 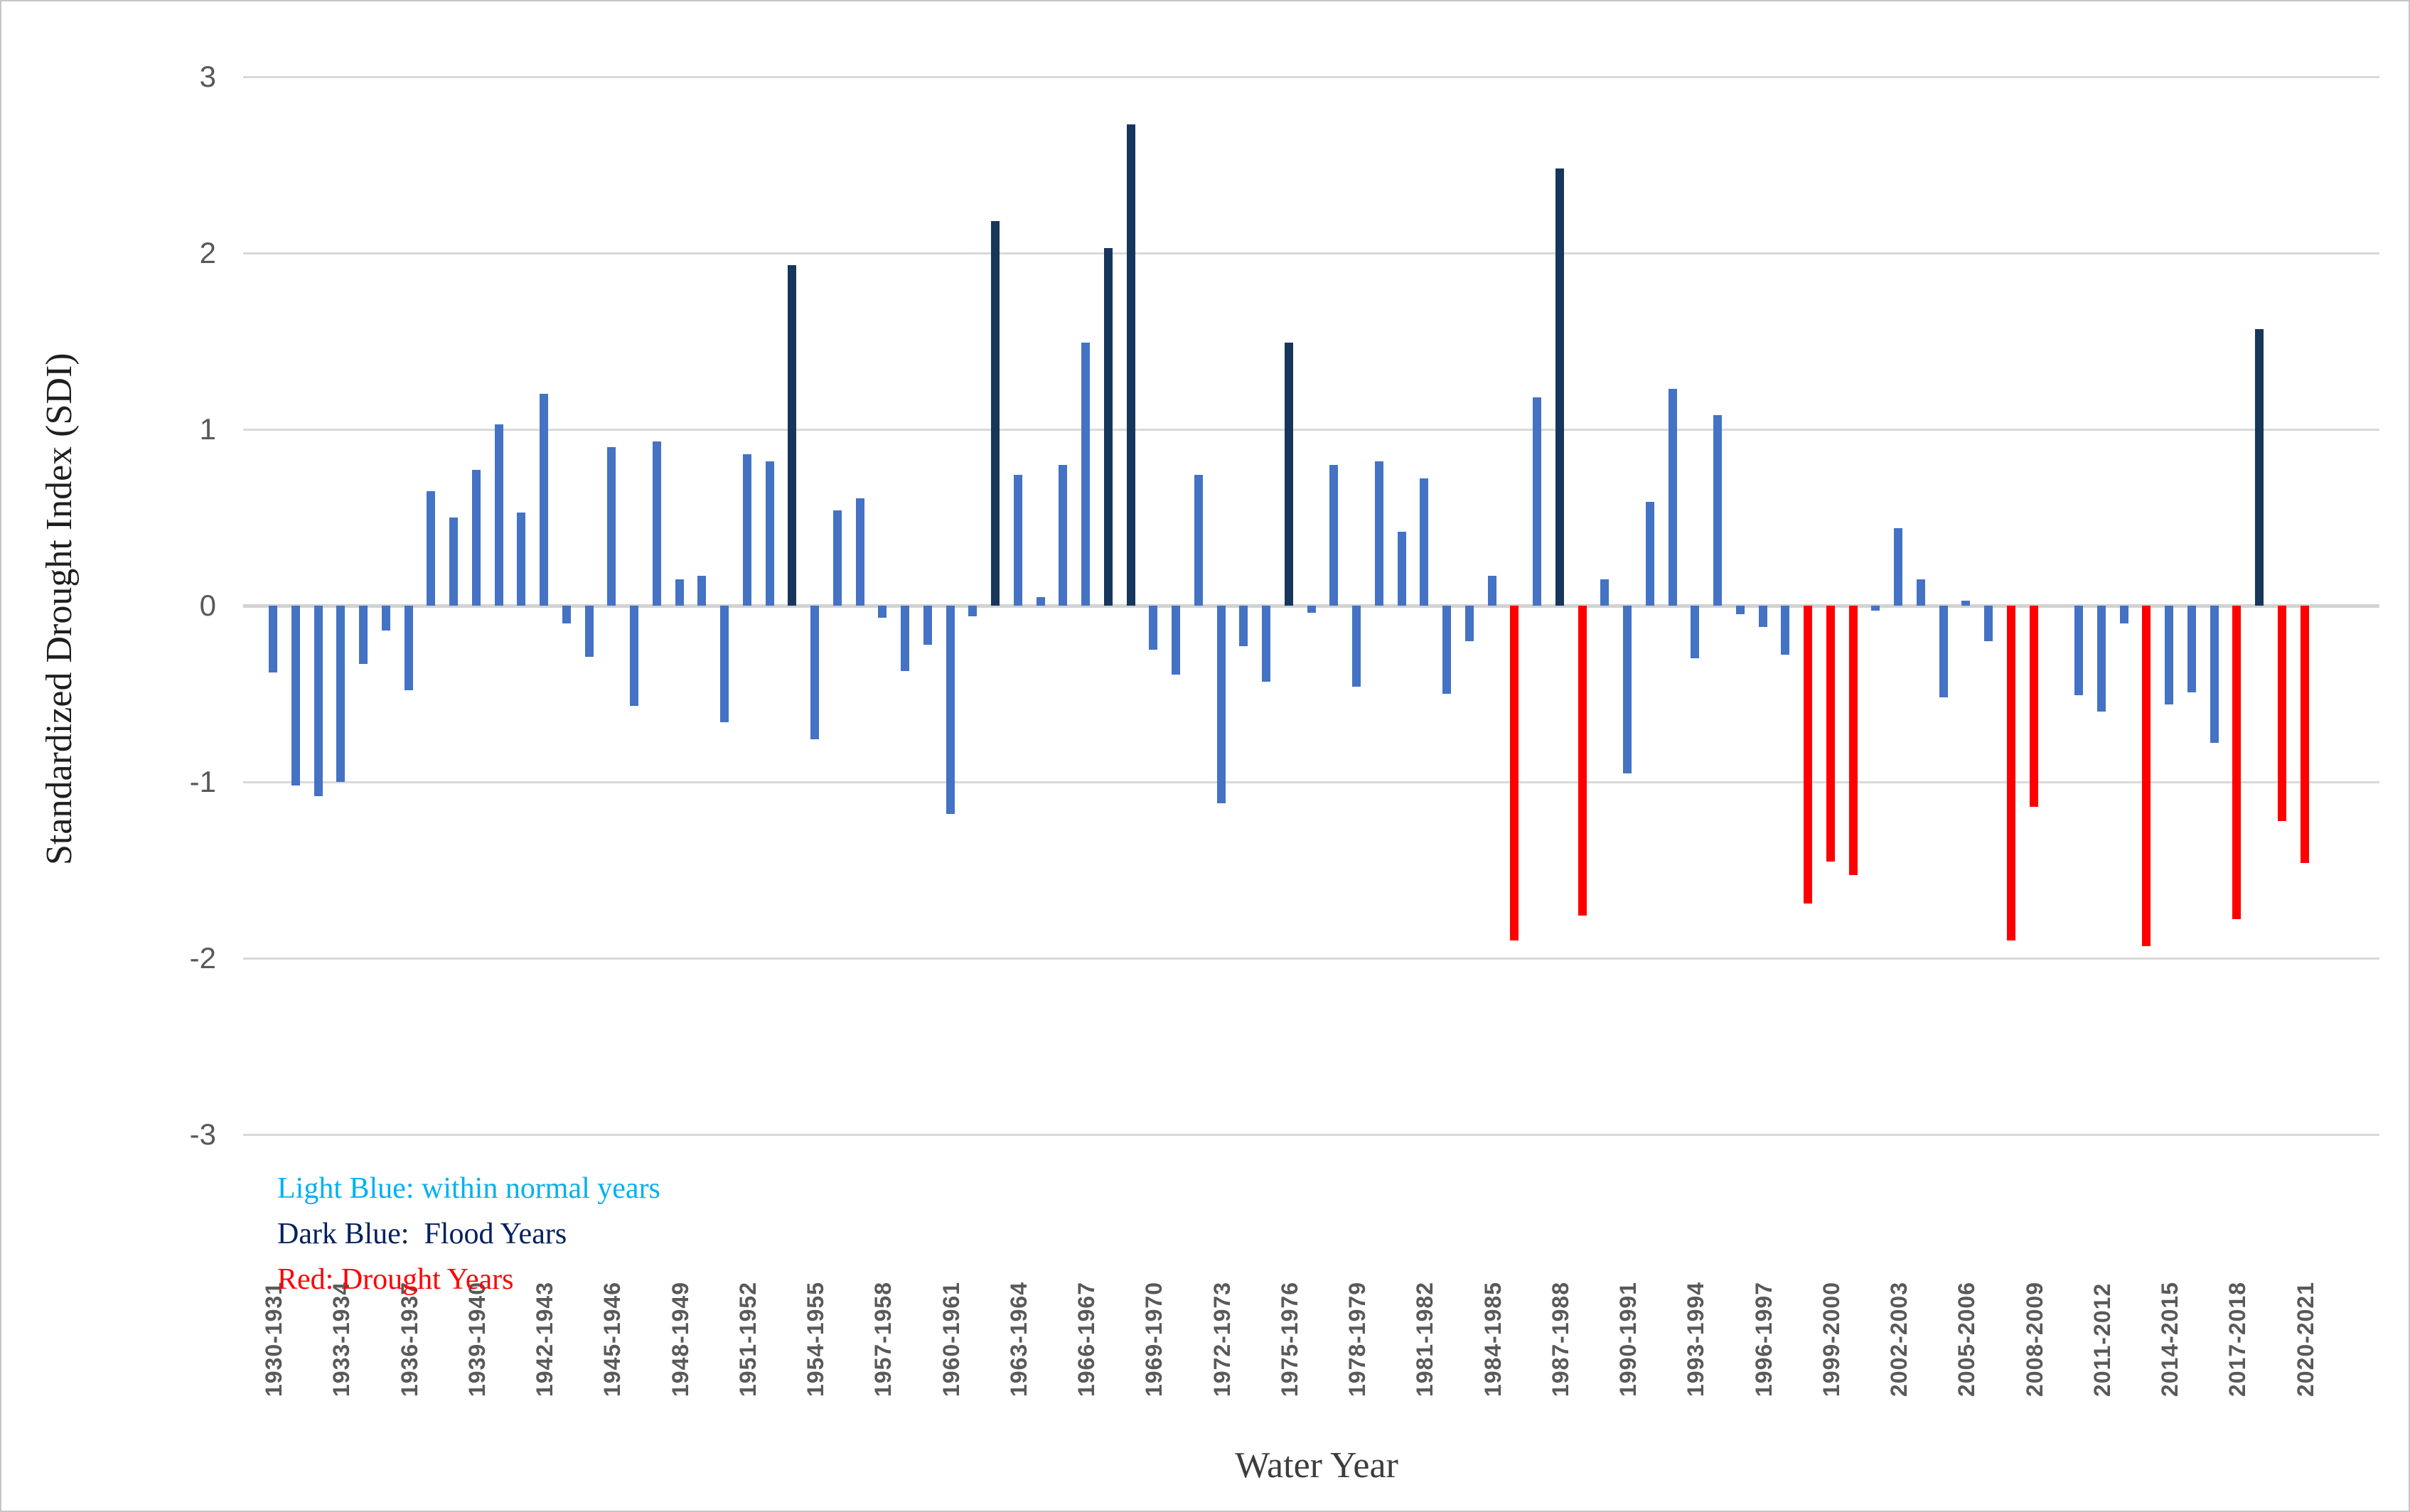 What do you see at coordinates (634, 656) in the screenshot?
I see `bar-1946-1947` at bounding box center [634, 656].